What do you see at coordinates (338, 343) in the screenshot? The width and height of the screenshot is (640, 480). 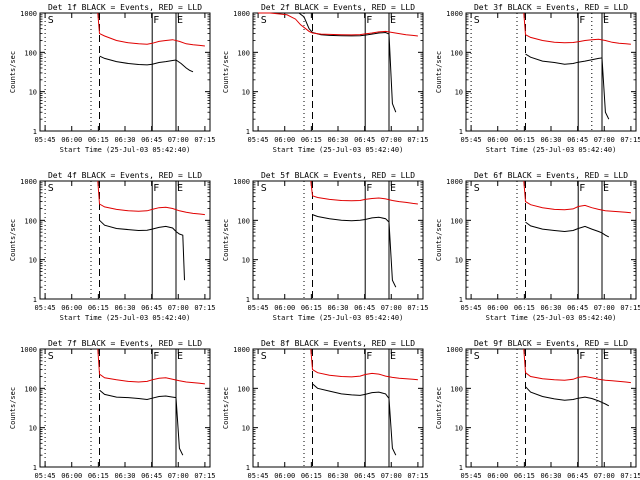 I see `chart-title: Det 8f BLACK = Events, RED = LLD` at bounding box center [338, 343].